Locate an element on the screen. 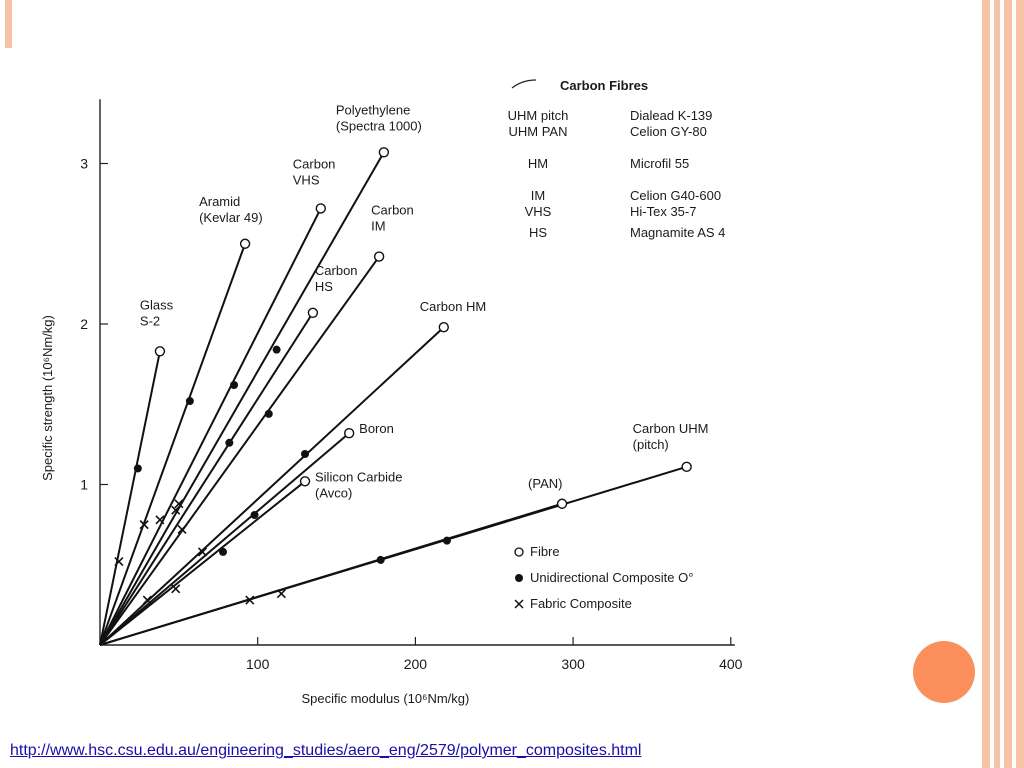 Image resolution: width=1024 pixels, height=768 pixels. table-cell-product: Dialead K-139 is located at coordinates (671, 115).